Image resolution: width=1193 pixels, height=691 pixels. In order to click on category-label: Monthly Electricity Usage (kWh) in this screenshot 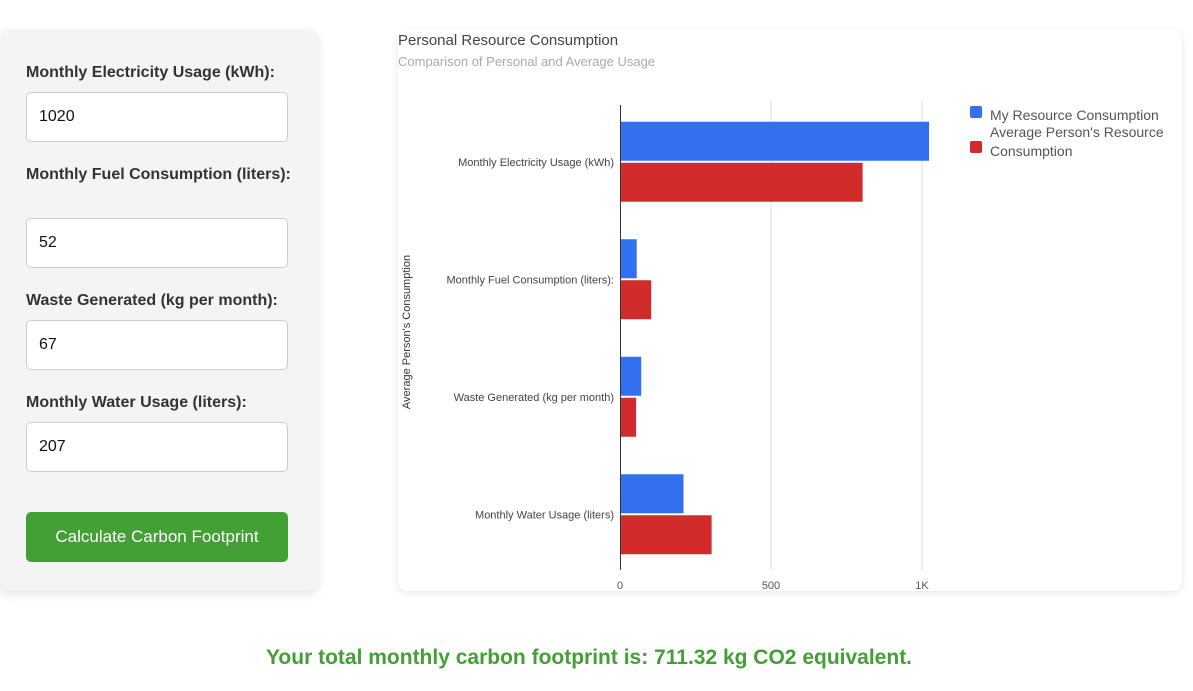, I will do `click(536, 163)`.